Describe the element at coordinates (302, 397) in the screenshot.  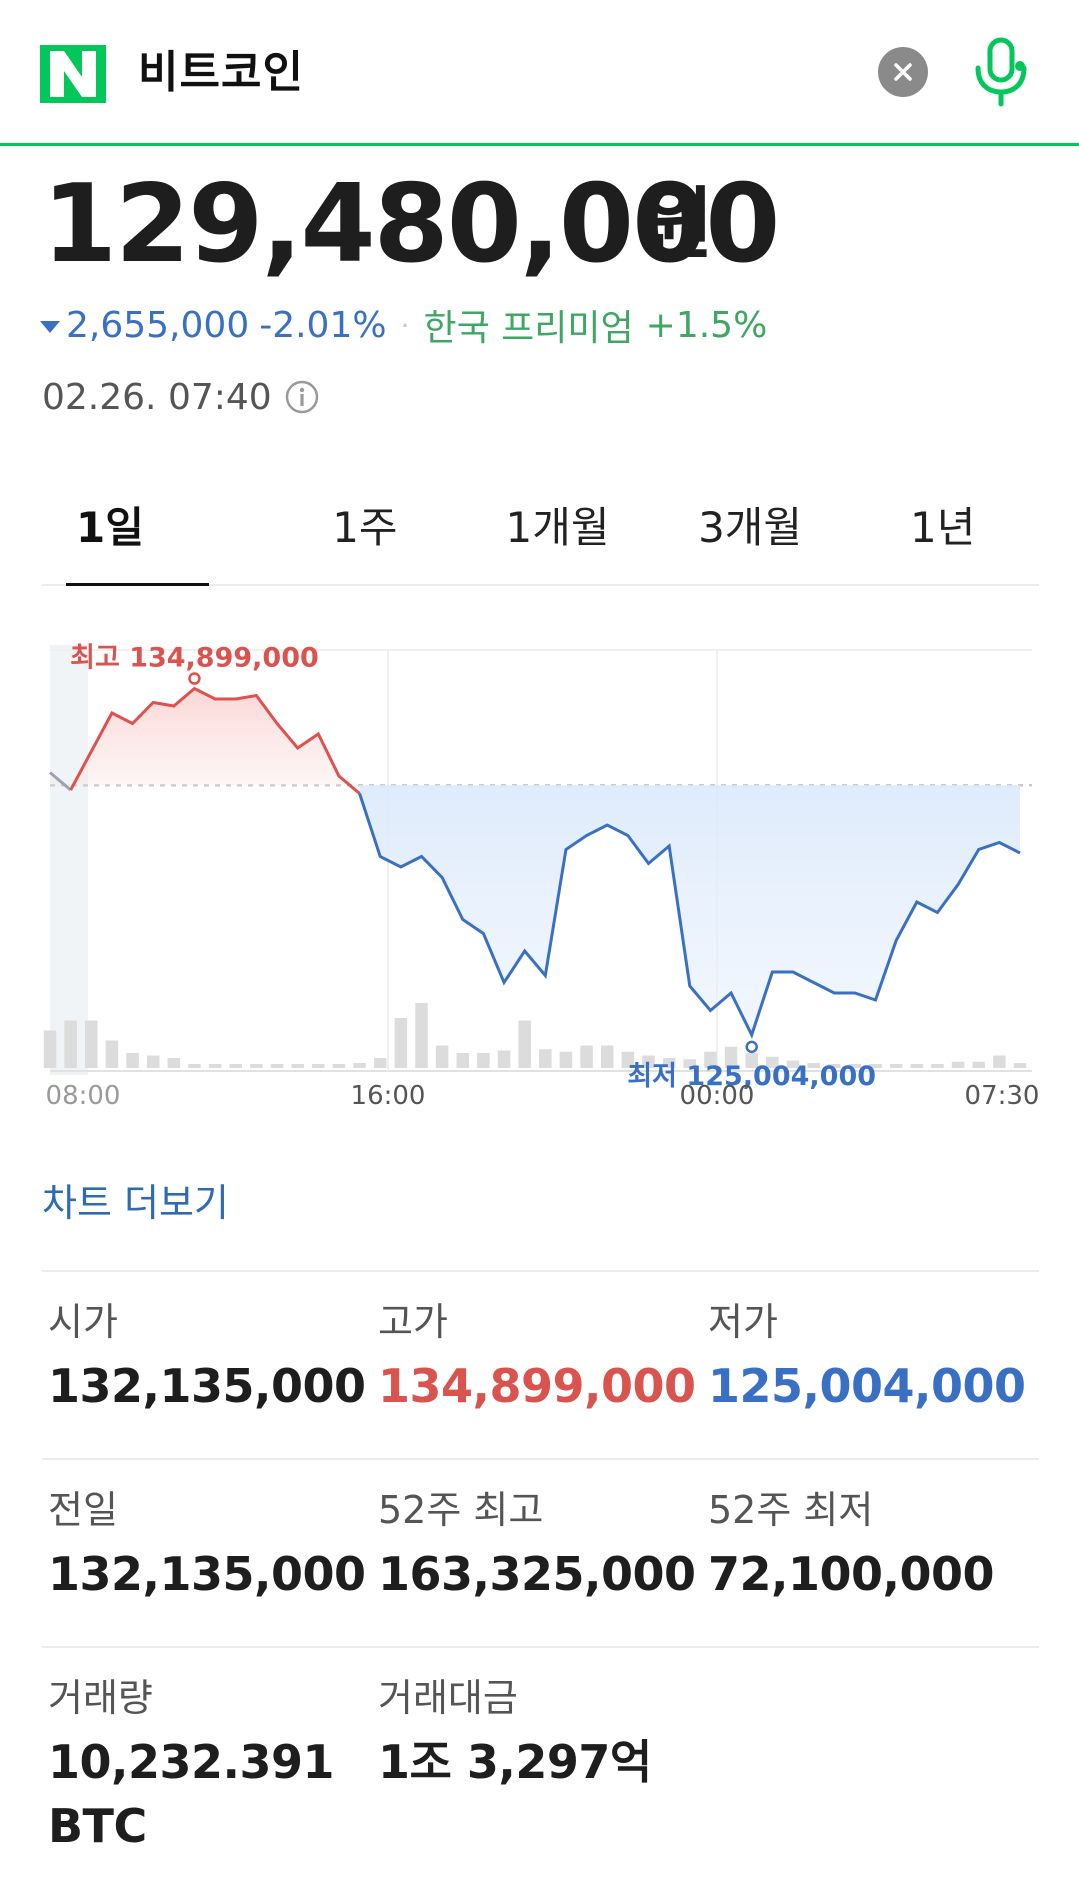
I see `info-icon` at that location.